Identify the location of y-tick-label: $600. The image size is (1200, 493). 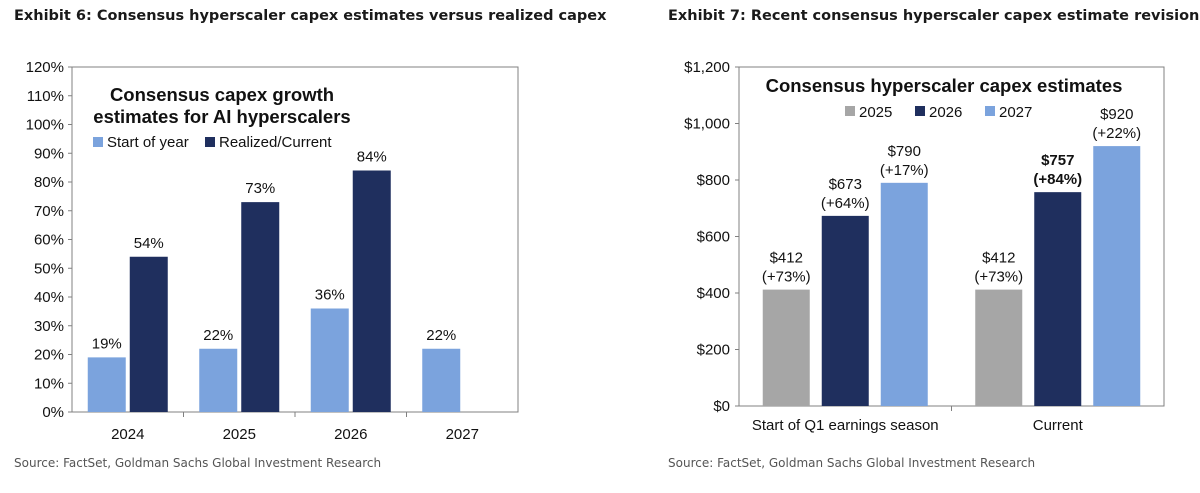
(713, 237).